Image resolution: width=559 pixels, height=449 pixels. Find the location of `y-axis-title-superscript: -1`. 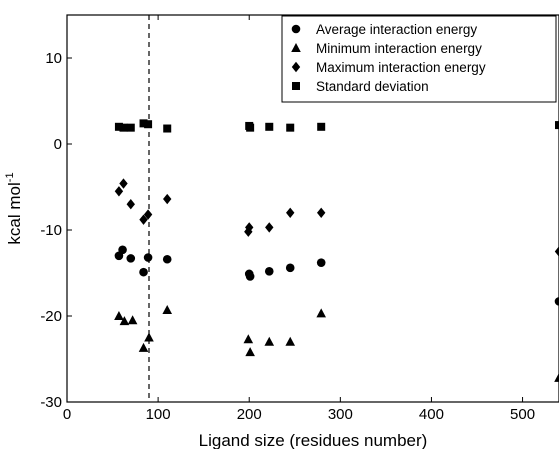

y-axis-title-superscript: -1 is located at coordinates (10, 177).